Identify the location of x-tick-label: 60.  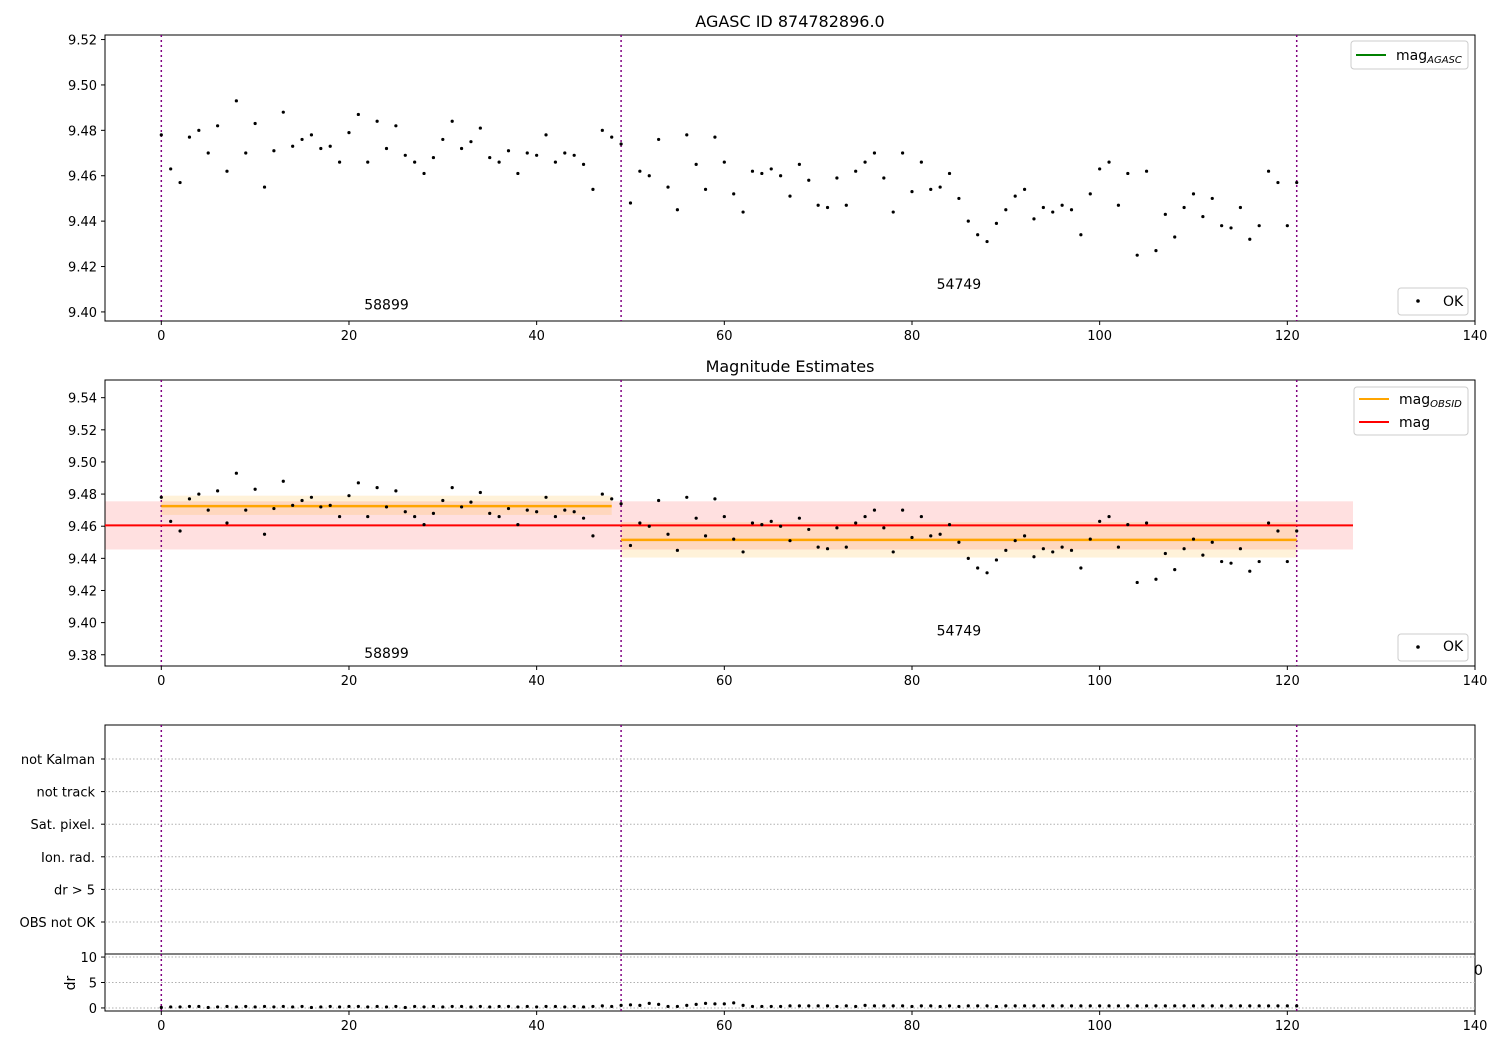
(724, 681).